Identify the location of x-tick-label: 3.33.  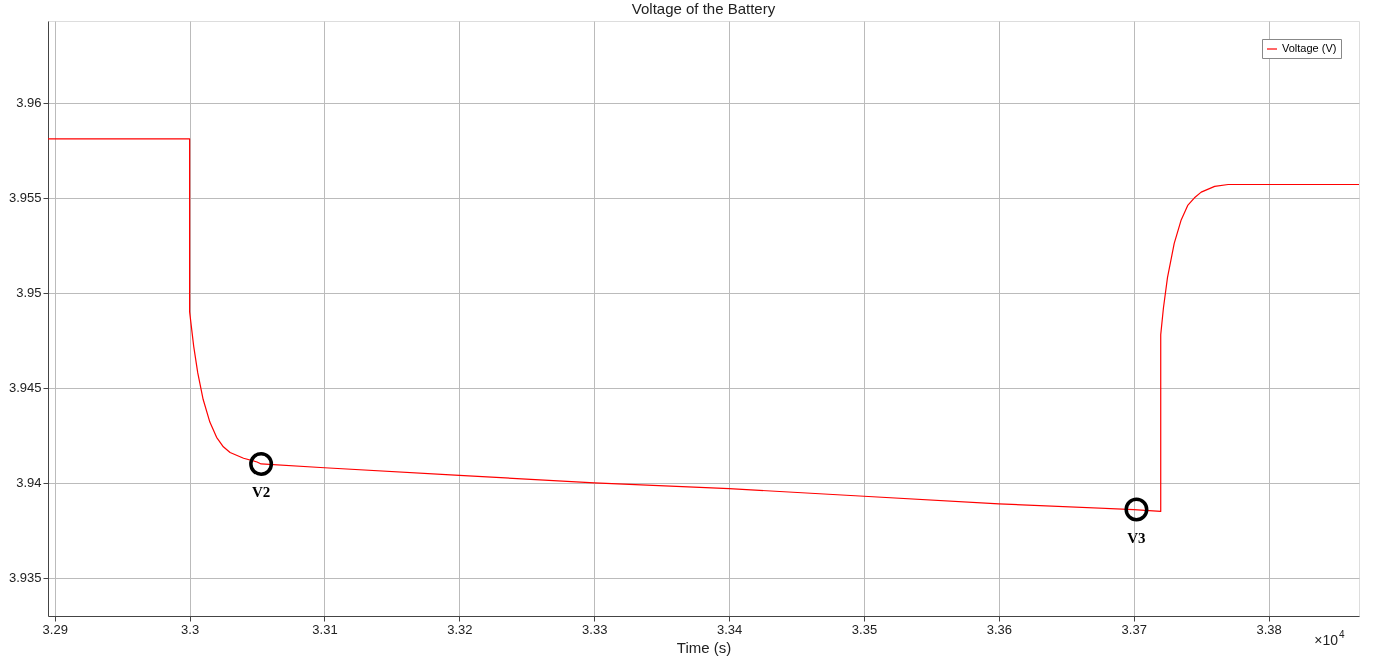
(595, 629).